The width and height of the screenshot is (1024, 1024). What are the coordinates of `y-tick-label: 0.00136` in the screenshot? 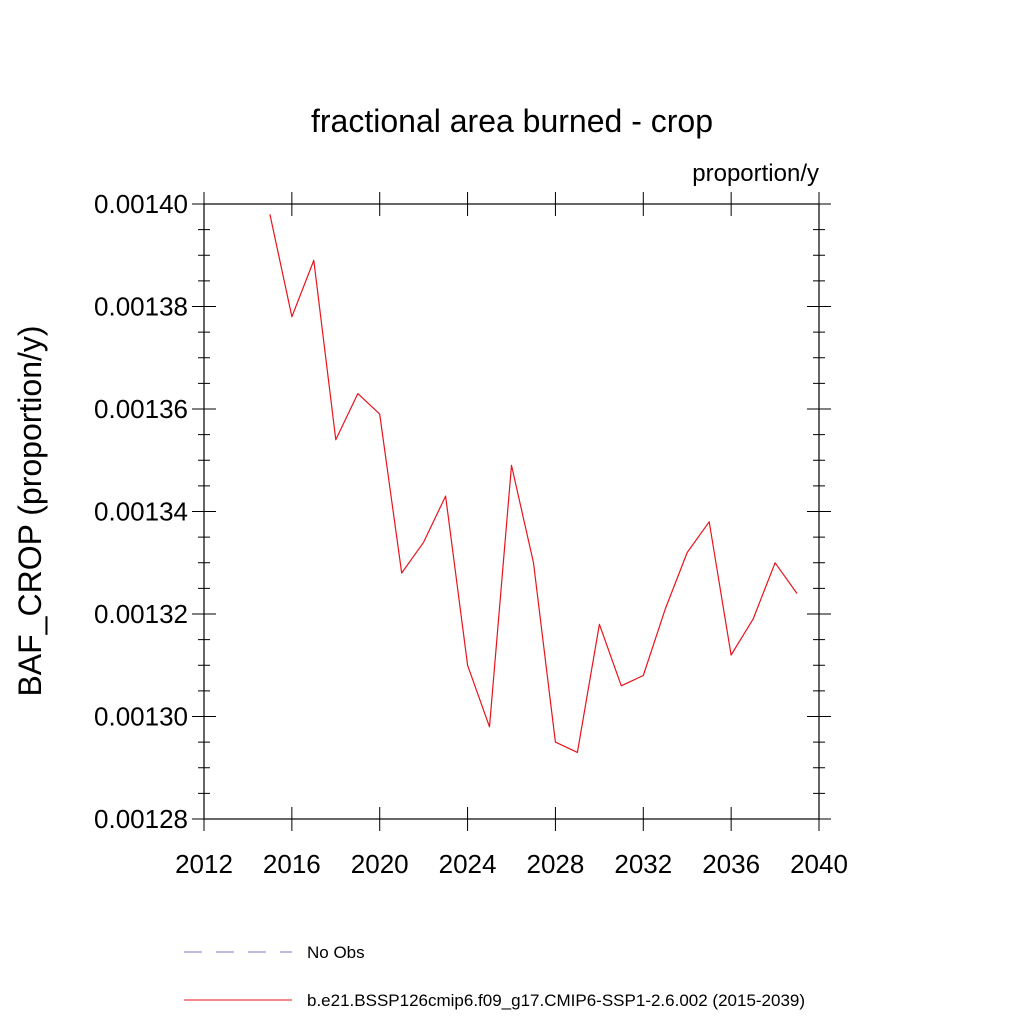 It's located at (141, 409).